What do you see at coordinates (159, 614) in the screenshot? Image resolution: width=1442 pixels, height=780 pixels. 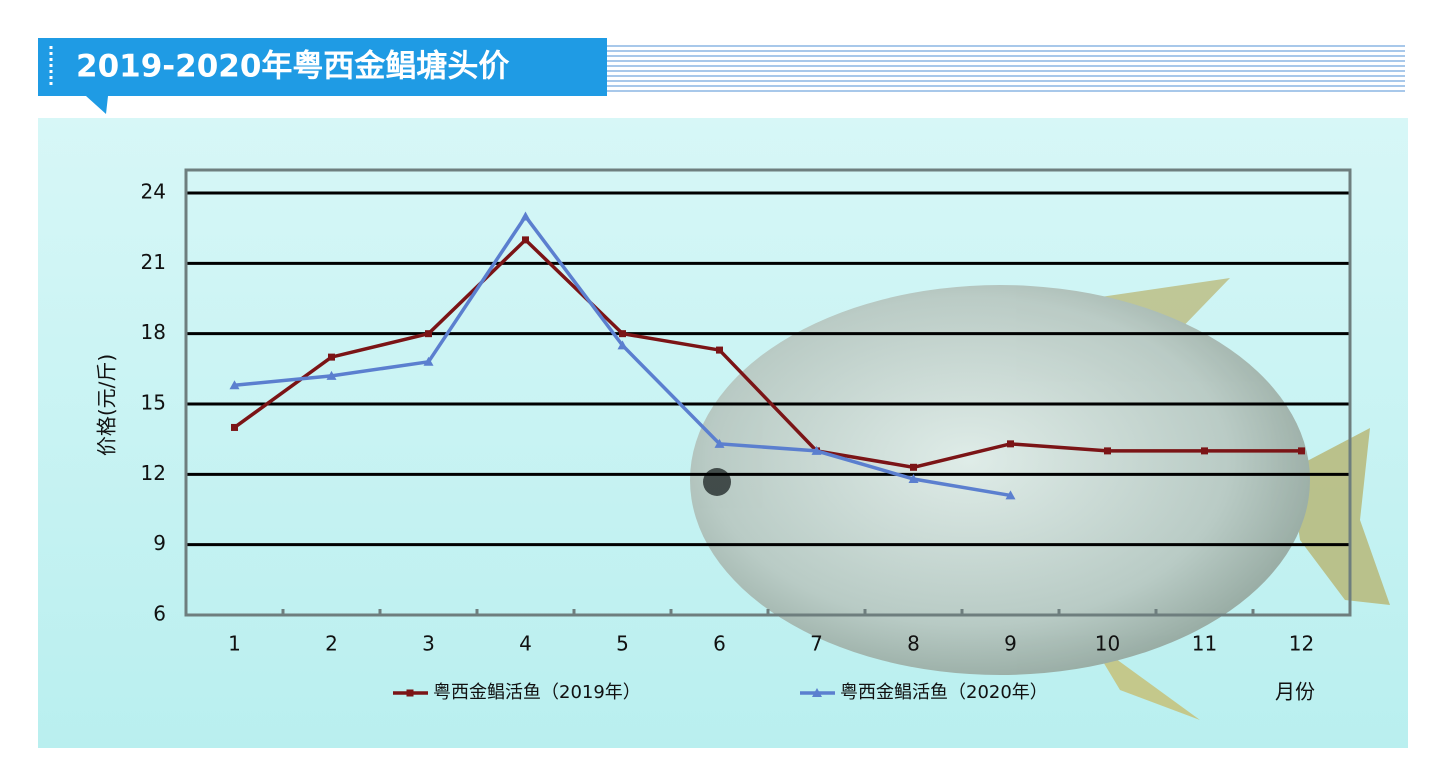 I see `y-tick-label: 6` at bounding box center [159, 614].